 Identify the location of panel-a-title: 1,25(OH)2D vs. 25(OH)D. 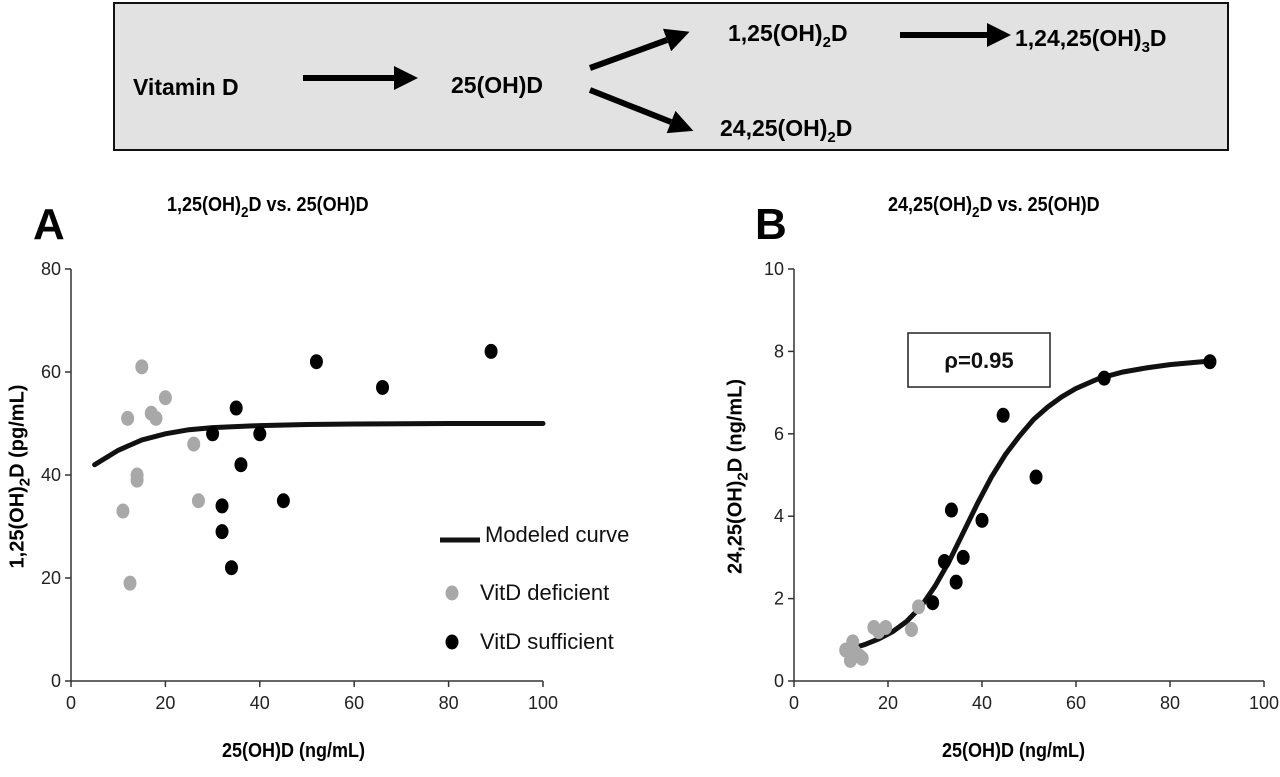
(268, 207).